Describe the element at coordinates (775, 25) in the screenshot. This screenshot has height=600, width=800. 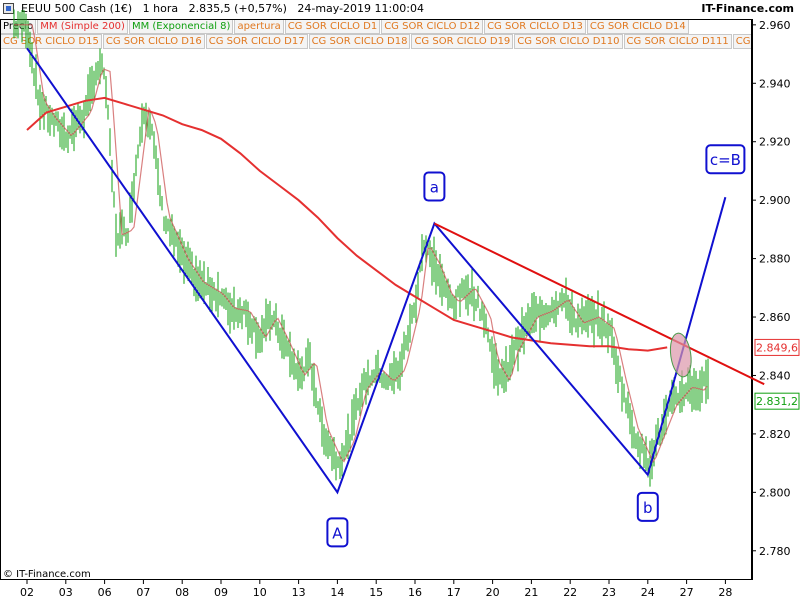
I see `y-tick-label: 2.960` at that location.